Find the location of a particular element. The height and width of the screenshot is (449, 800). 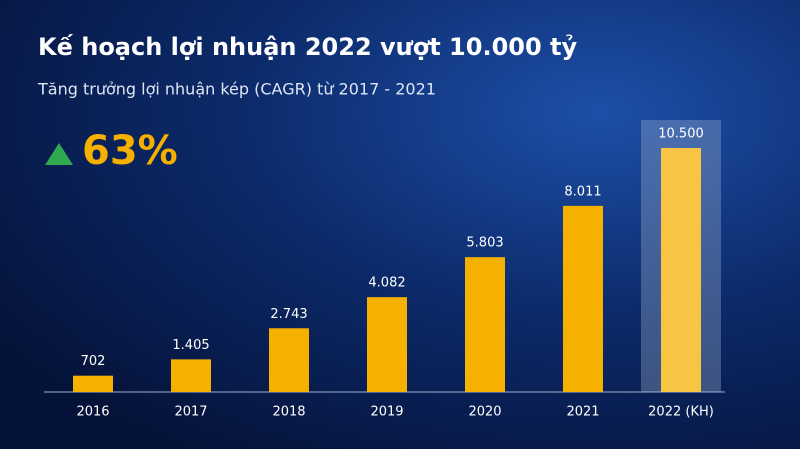

chart-title: Kế hoạch lợi nhuận 2022 vượt 10.000 tỷ is located at coordinates (308, 47).